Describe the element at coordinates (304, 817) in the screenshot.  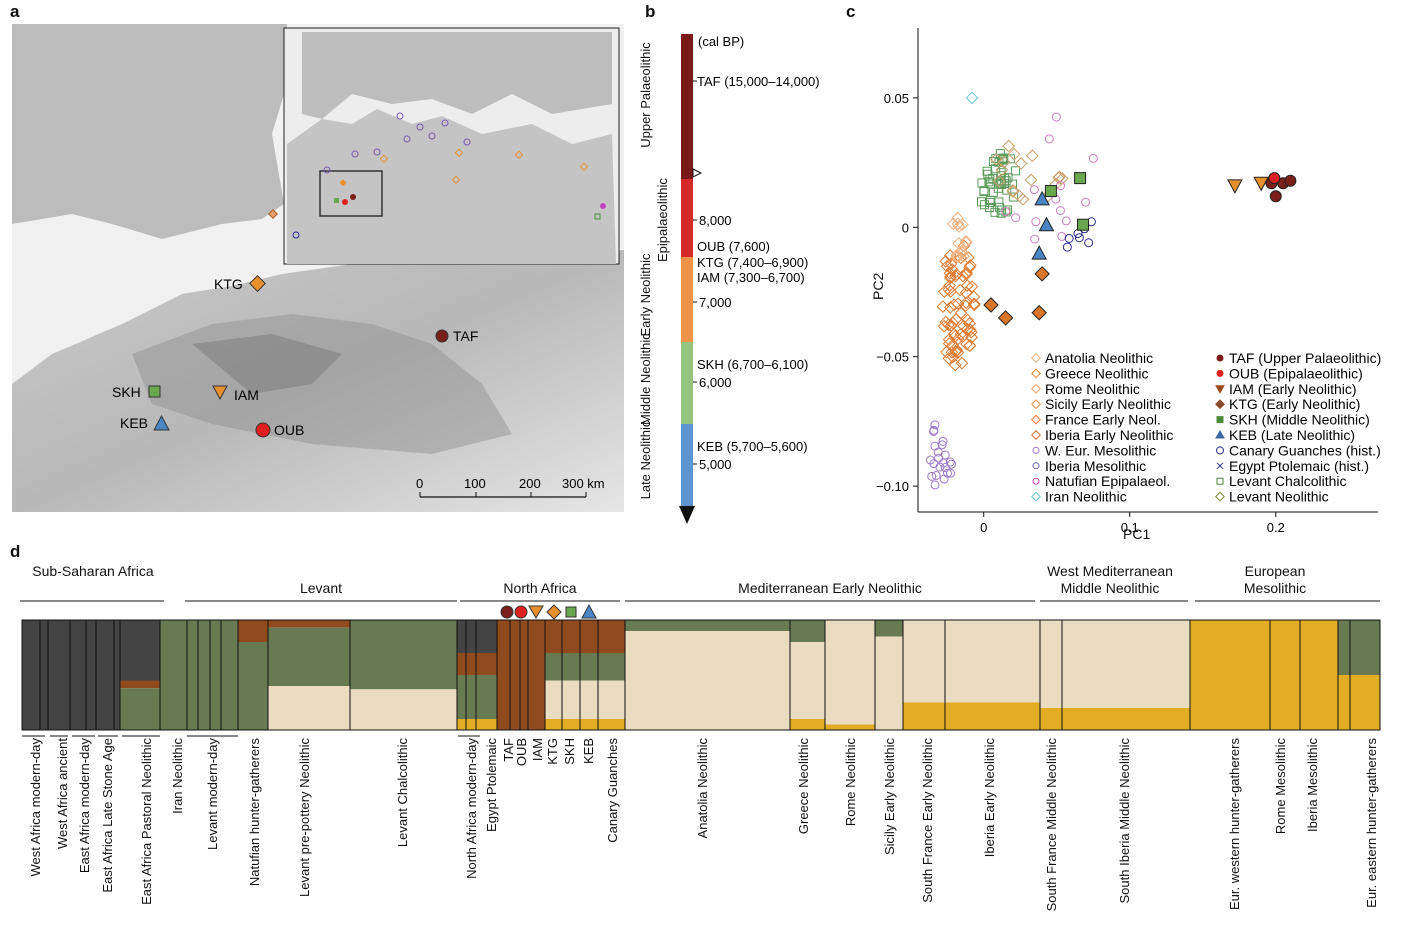
I see `population-label: Levant pre-pottery Neolithic` at that location.